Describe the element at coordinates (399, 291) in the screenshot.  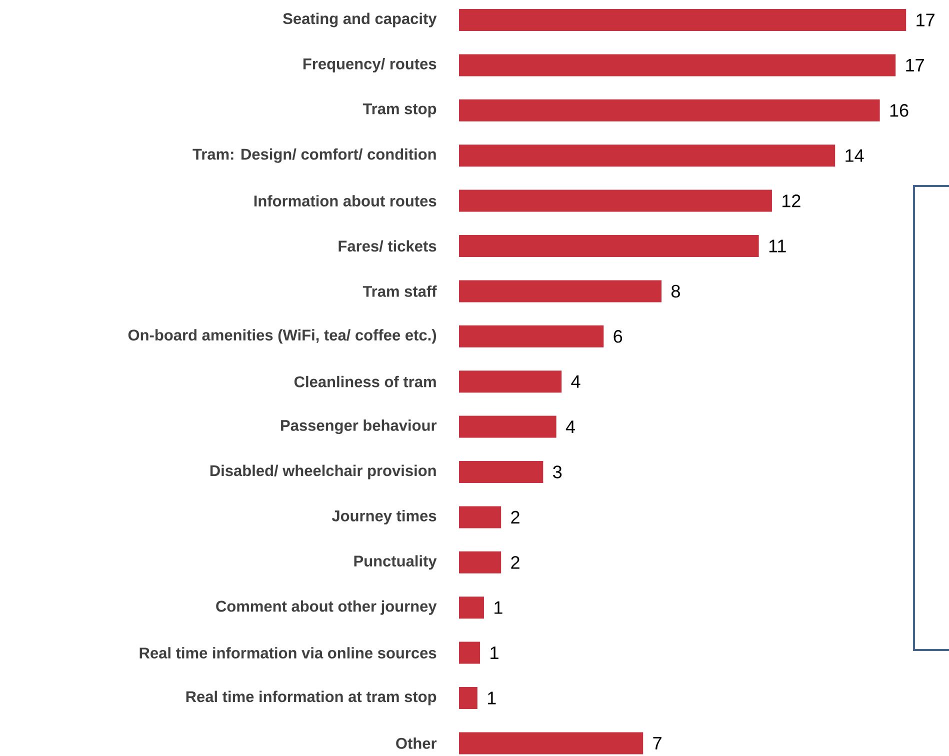
I see `y-tick-label: Tram staff` at that location.